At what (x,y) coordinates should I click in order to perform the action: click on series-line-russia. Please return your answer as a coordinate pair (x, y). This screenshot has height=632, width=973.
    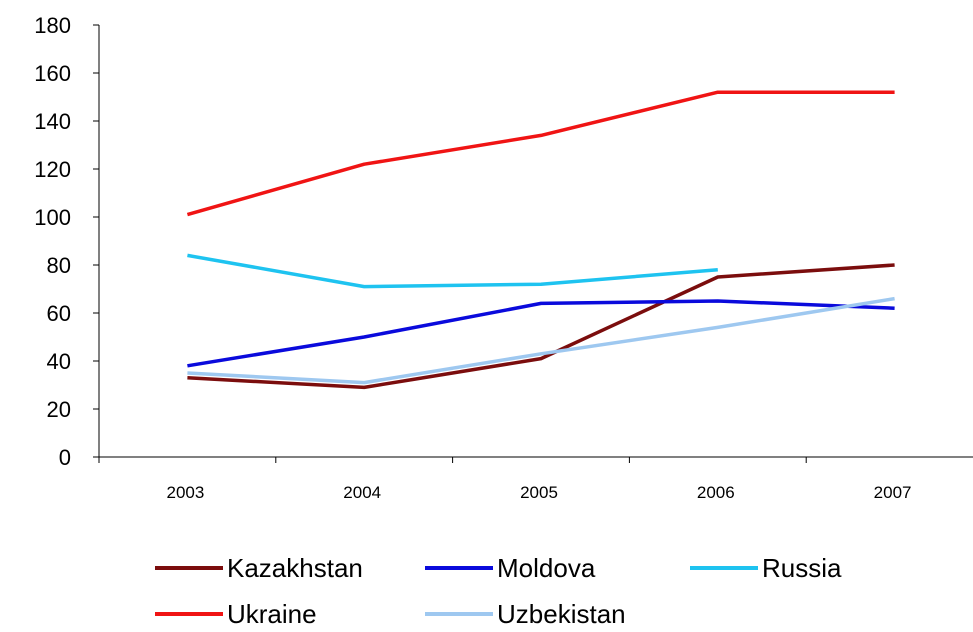
    Looking at the image, I should click on (452, 271).